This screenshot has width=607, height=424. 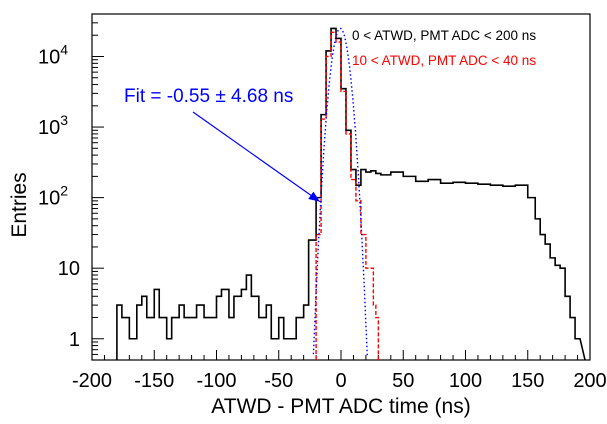 I want to click on y-tick-label: 10², so click(x=53, y=196).